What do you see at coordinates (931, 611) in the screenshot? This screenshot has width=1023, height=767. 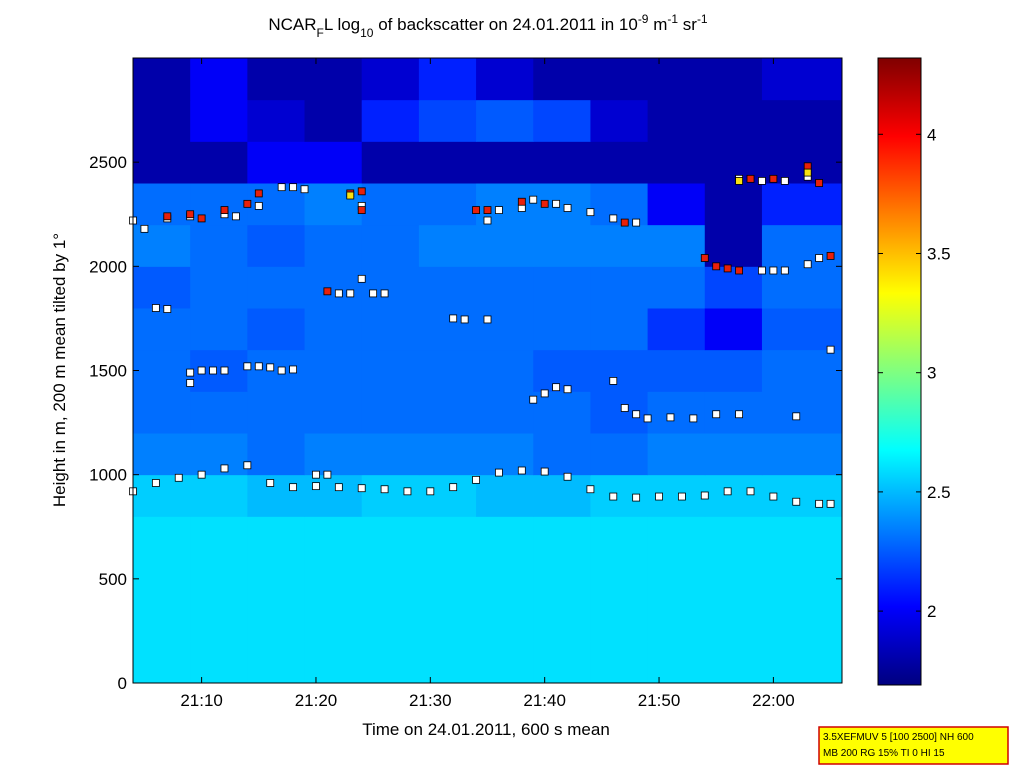 I see `colorbar-tick-label: 2` at bounding box center [931, 611].